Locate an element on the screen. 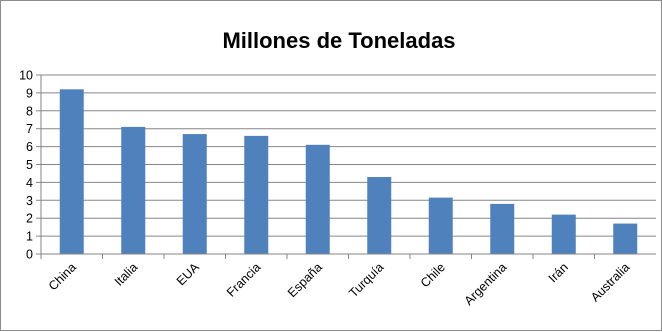 This screenshot has width=662, height=332. x-tick-label-5: Turquía is located at coordinates (366, 280).